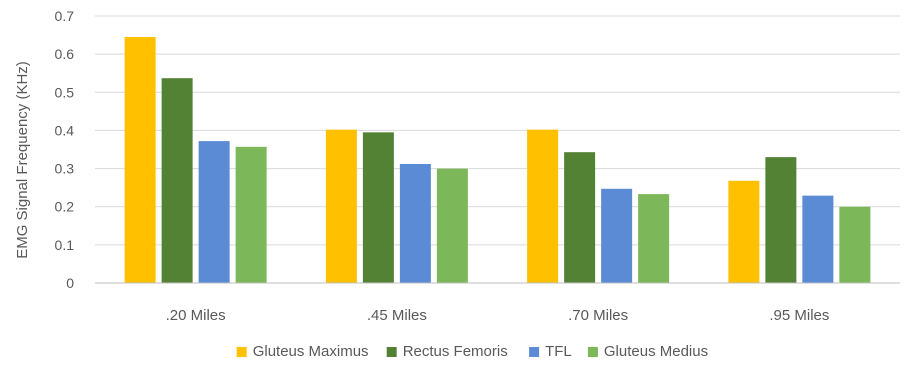 The image size is (907, 378). What do you see at coordinates (558, 351) in the screenshot?
I see `legend-label: TFL` at bounding box center [558, 351].